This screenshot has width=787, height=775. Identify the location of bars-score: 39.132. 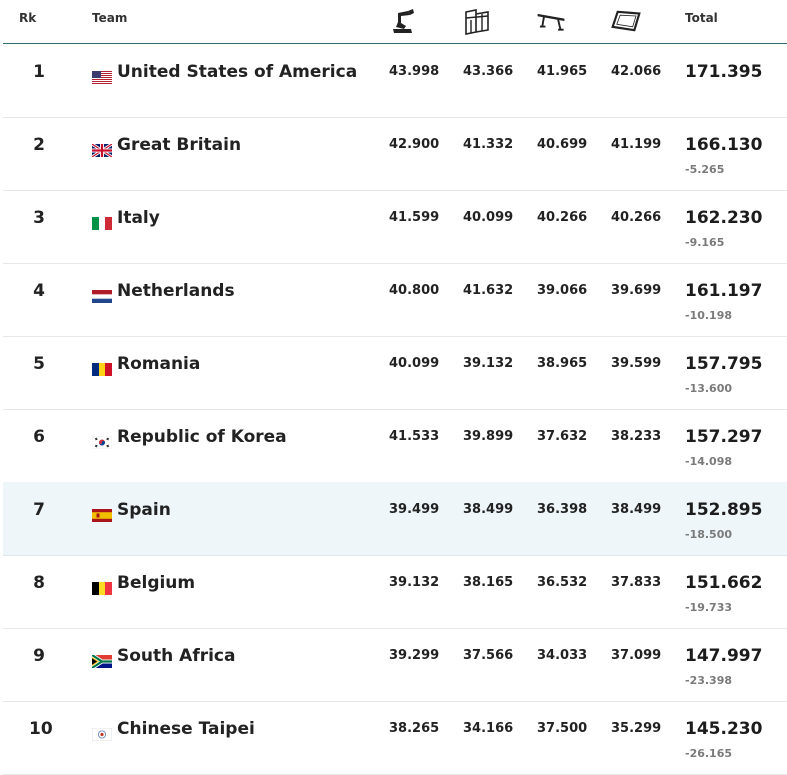
(488, 363).